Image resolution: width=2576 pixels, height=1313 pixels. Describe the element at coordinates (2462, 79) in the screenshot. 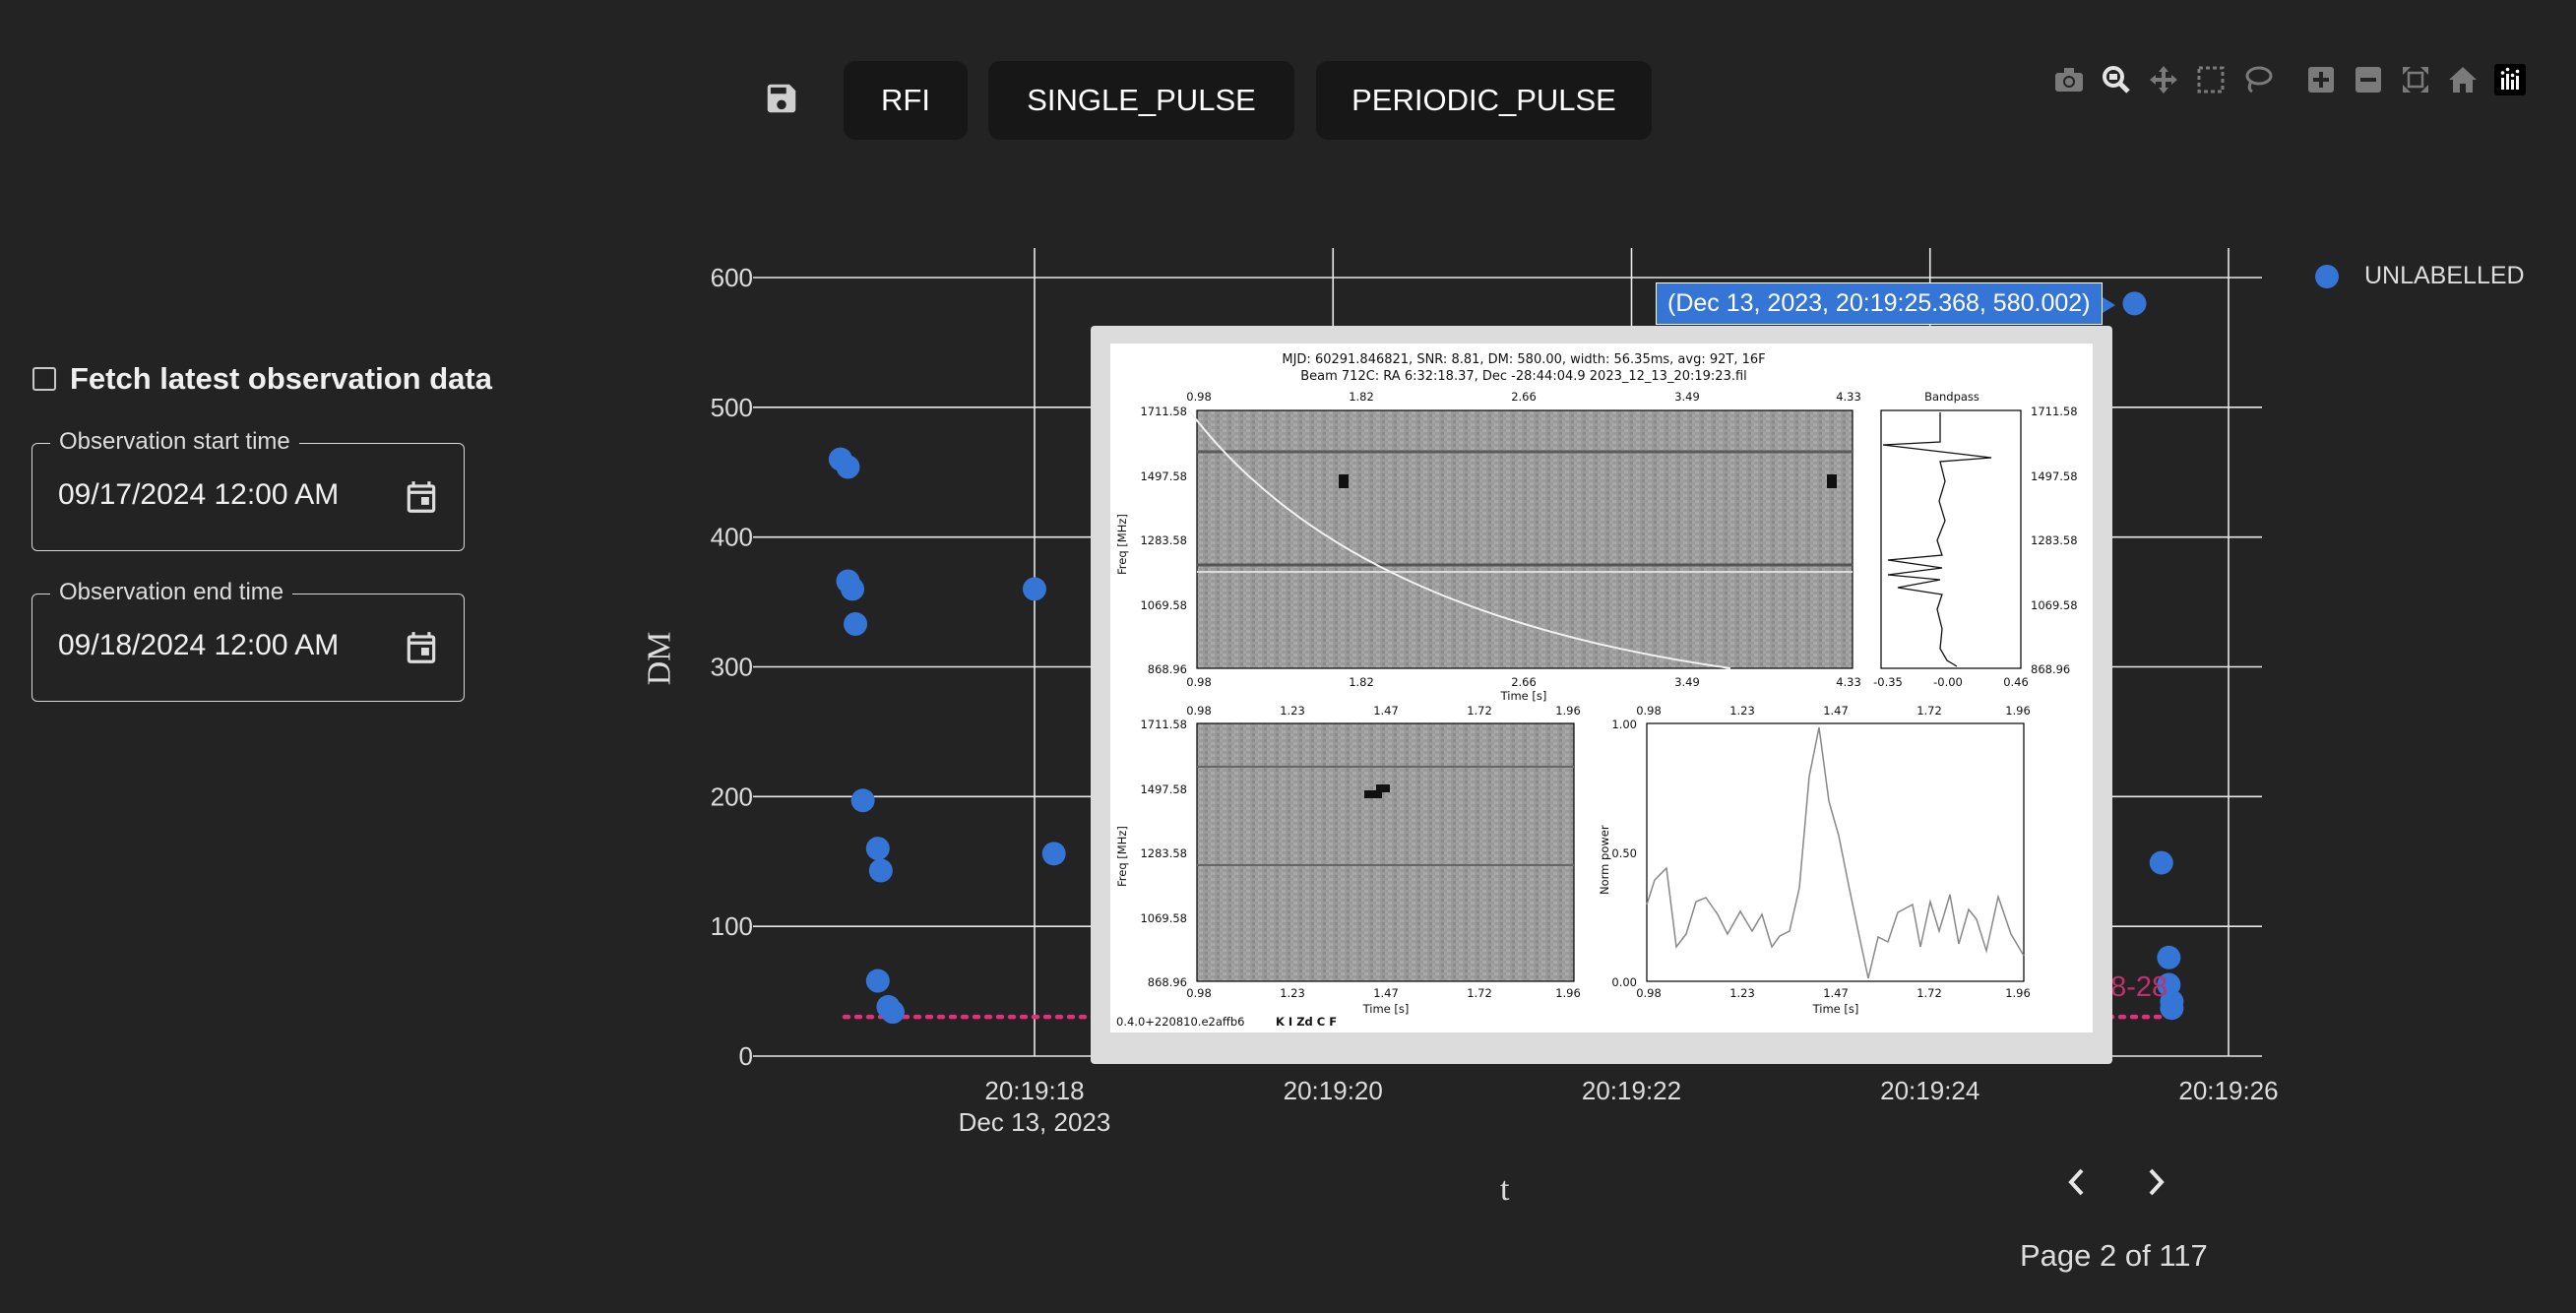

I see `reset-axes-icon` at that location.